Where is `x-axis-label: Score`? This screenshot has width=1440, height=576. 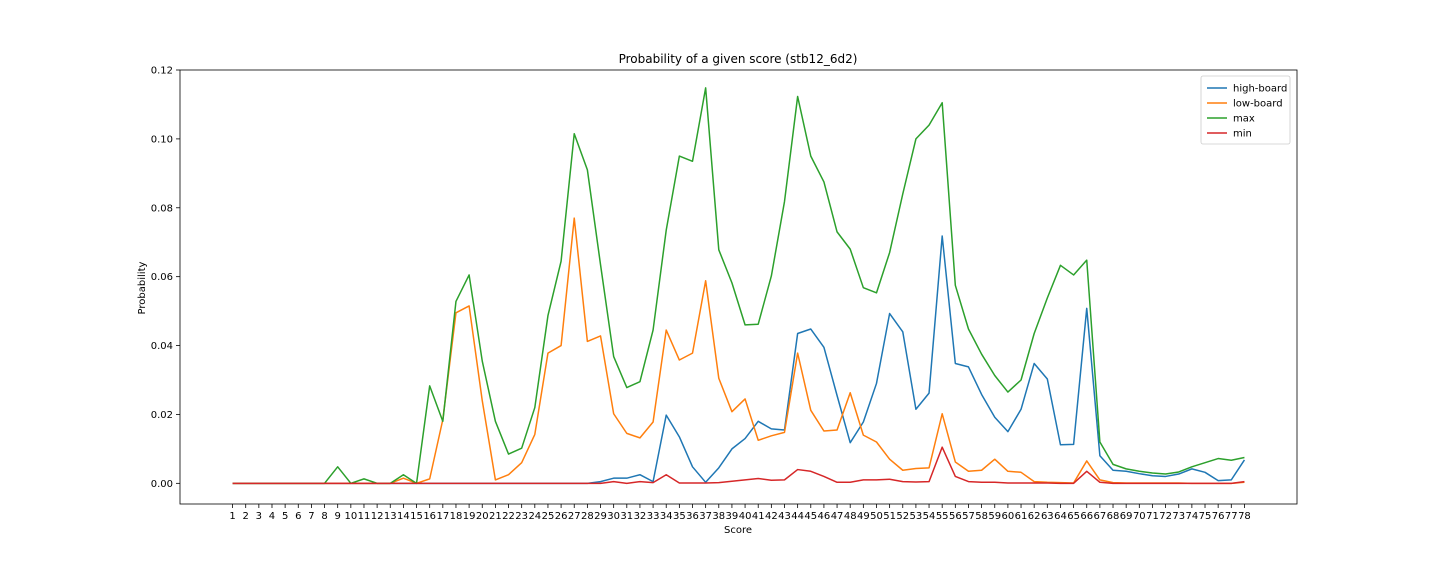 x-axis-label: Score is located at coordinates (738, 530).